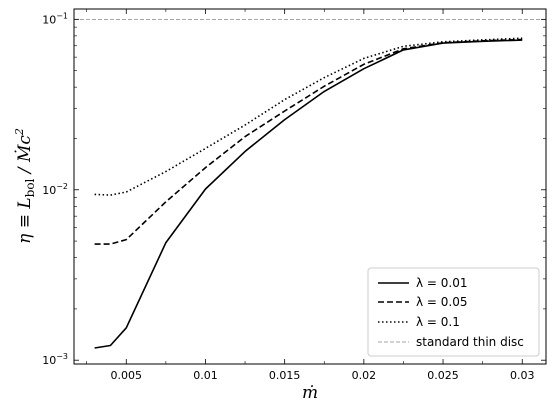  I want to click on x-tick-label: 0.02, so click(364, 375).